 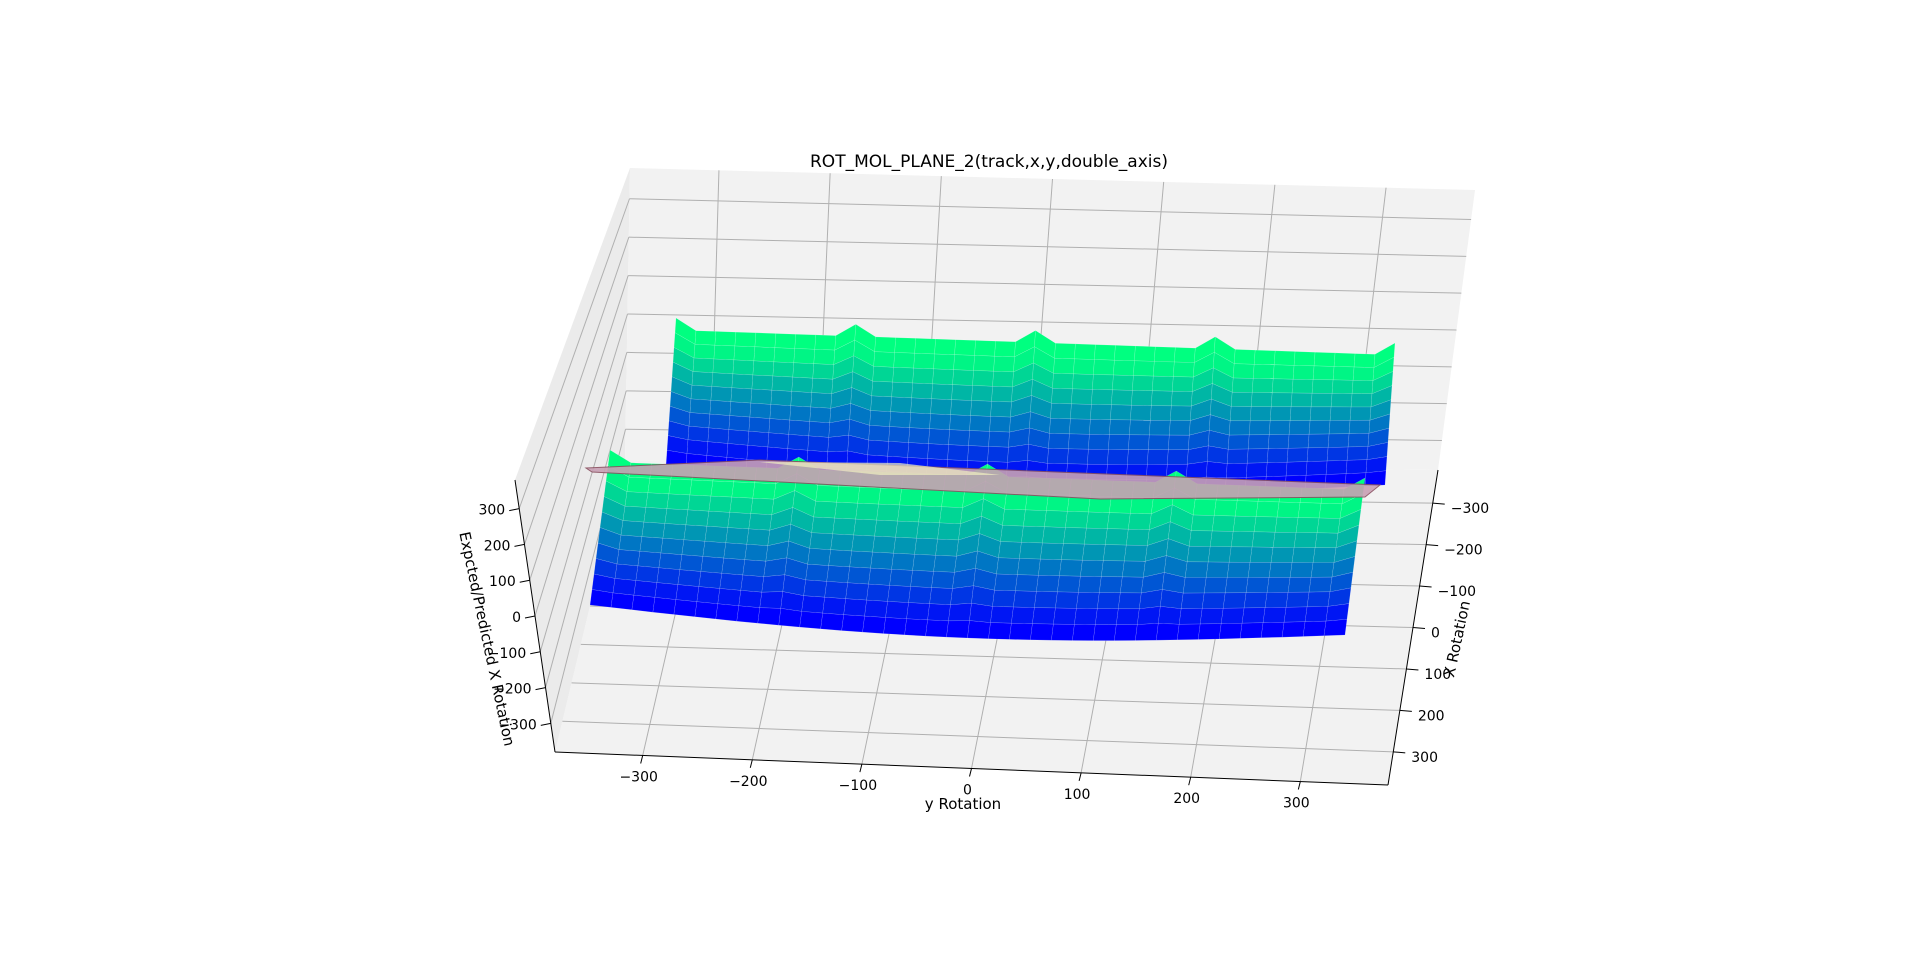 What do you see at coordinates (1296, 804) in the screenshot?
I see `x-tick-label: 300` at bounding box center [1296, 804].